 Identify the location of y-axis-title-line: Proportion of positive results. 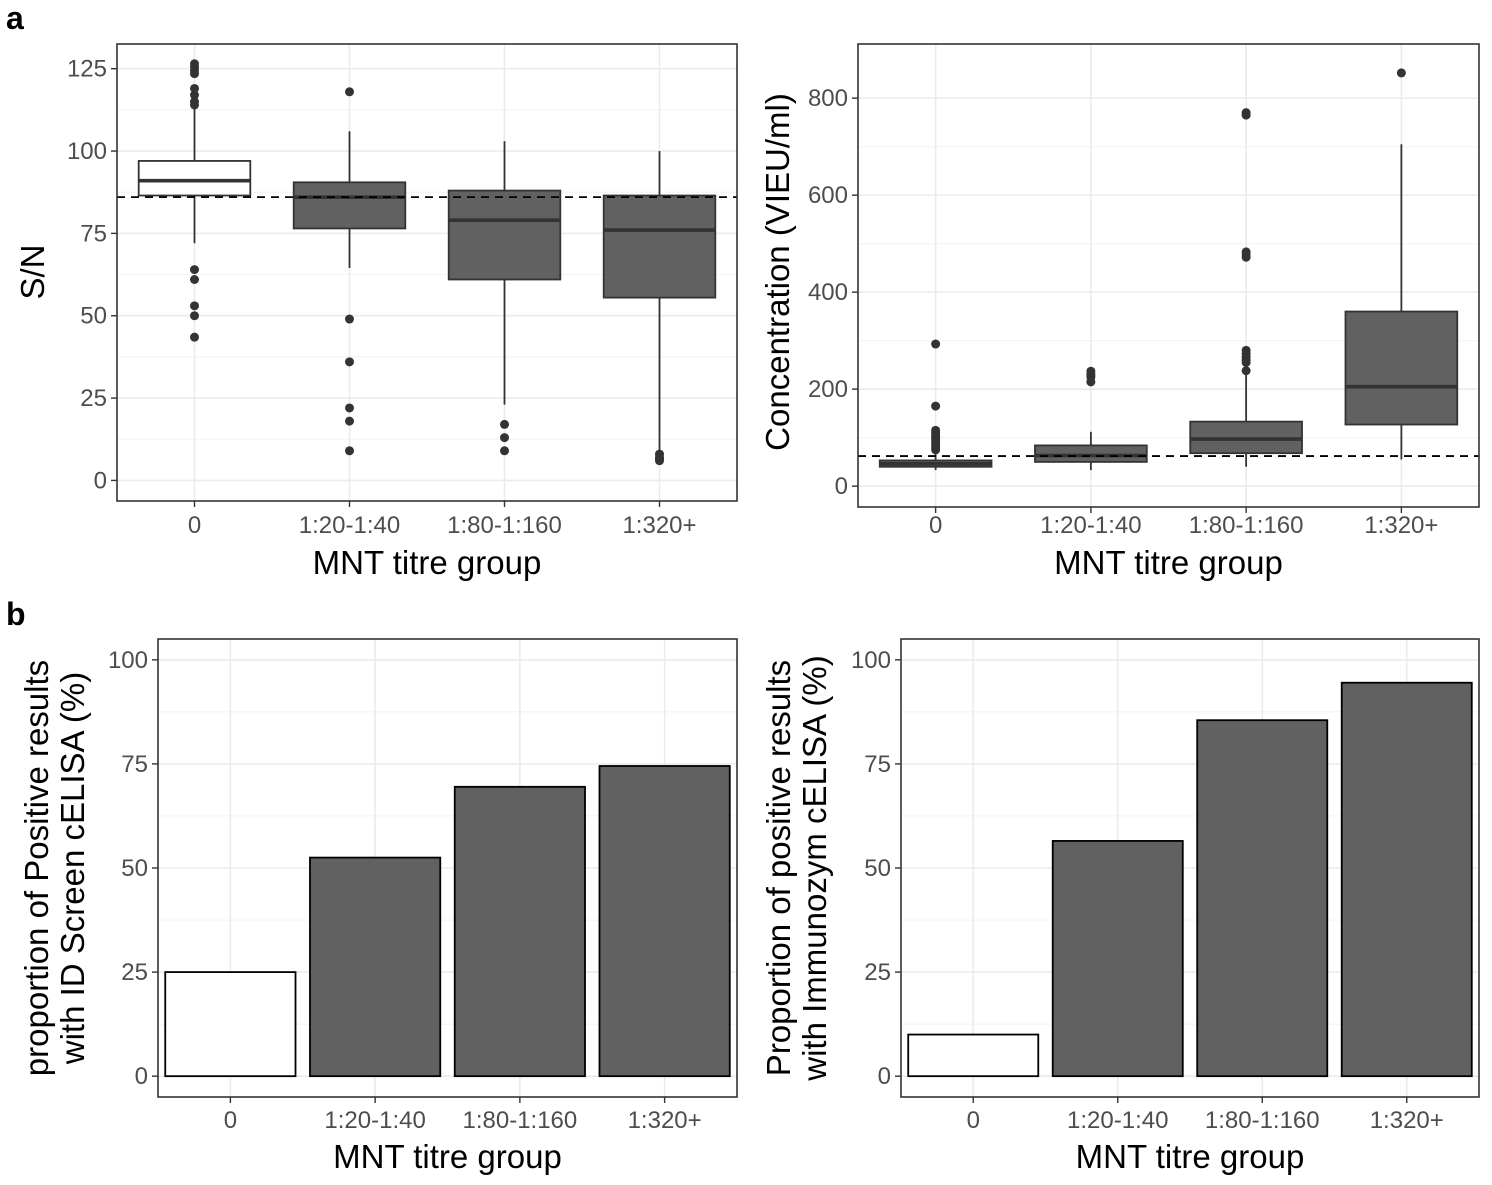
(778, 868).